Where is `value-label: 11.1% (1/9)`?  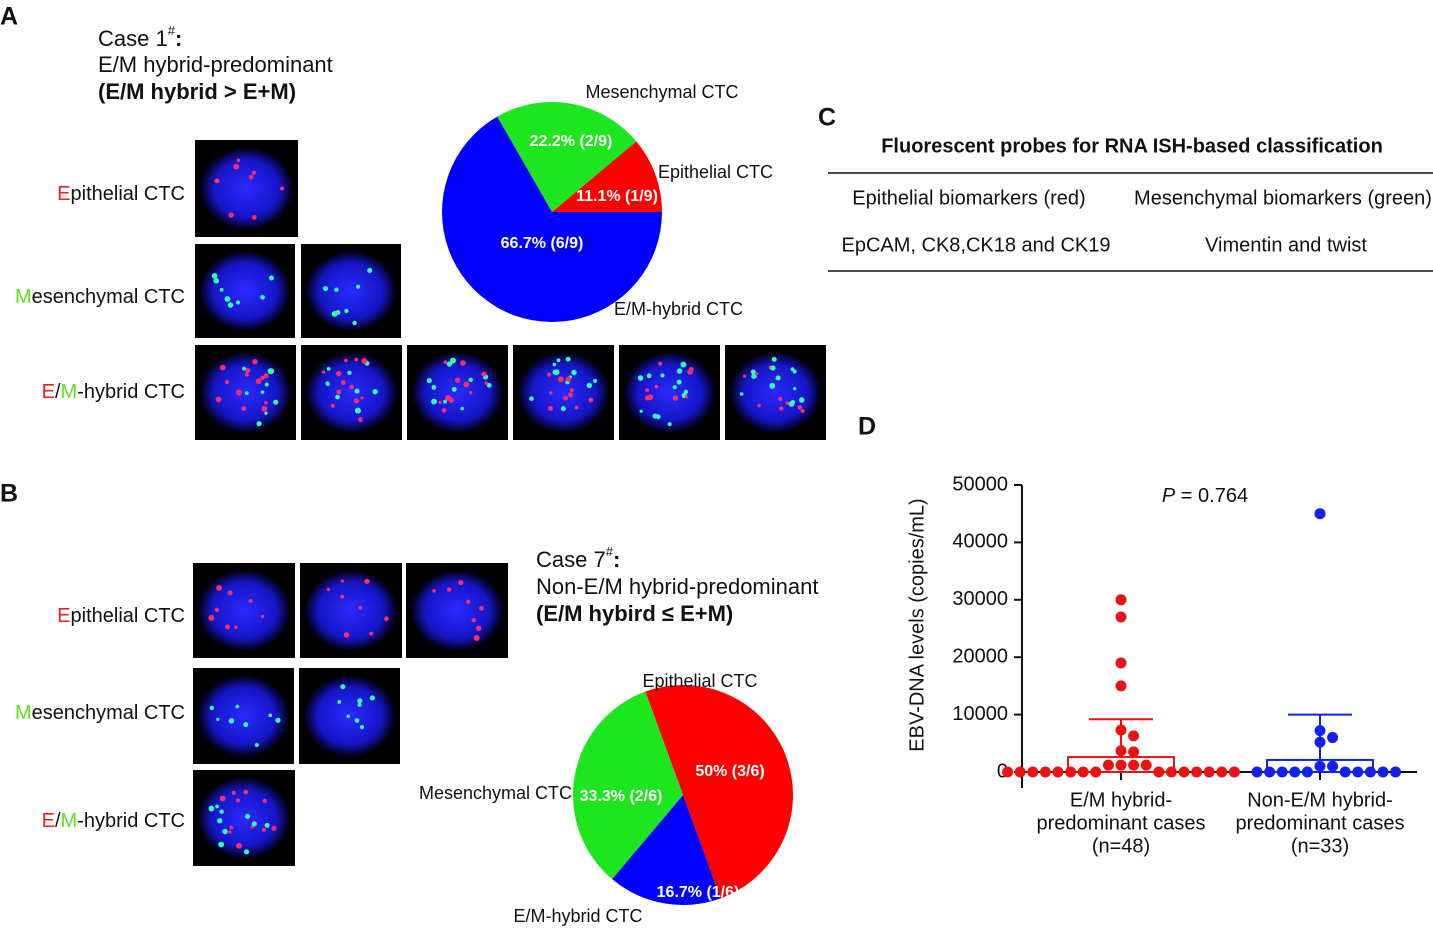 value-label: 11.1% (1/9) is located at coordinates (617, 196).